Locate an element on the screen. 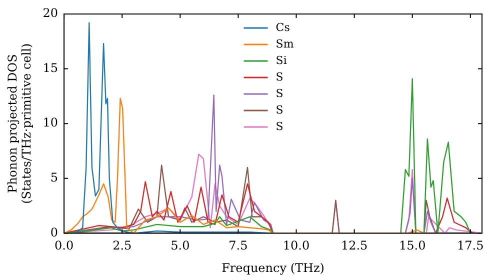 The height and width of the screenshot is (280, 500). x-tick-label: 15.0 is located at coordinates (412, 245).